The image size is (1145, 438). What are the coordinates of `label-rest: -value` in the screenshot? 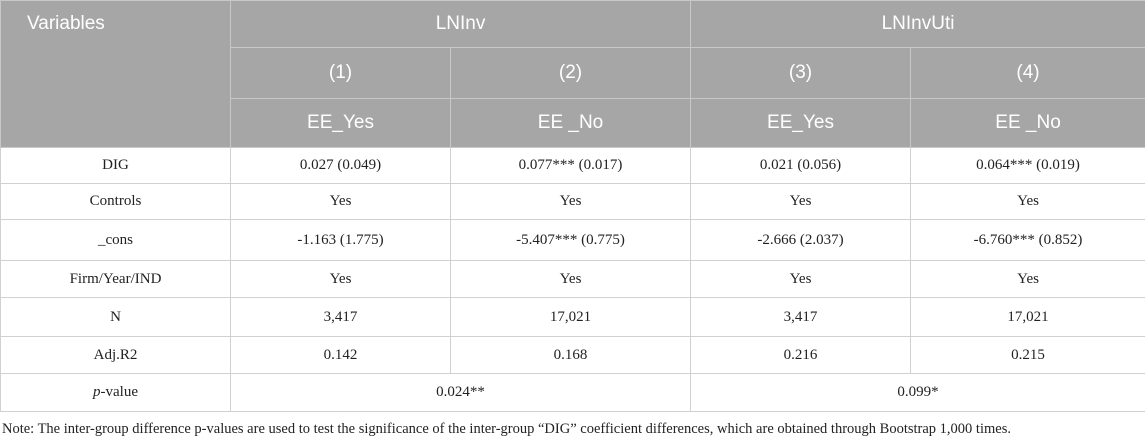 It's located at (119, 392).